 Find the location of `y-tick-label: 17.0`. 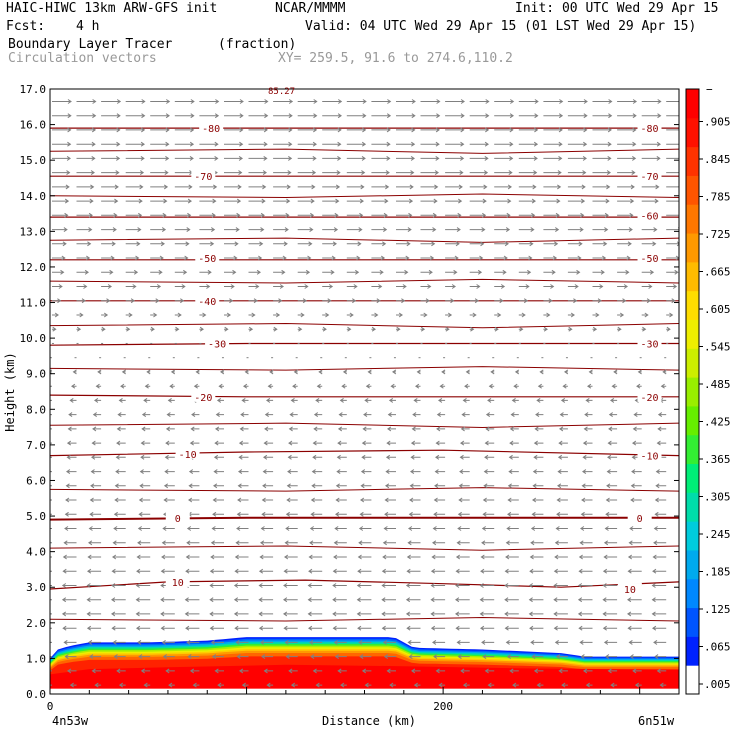

y-tick-label: 17.0 is located at coordinates (33, 89).